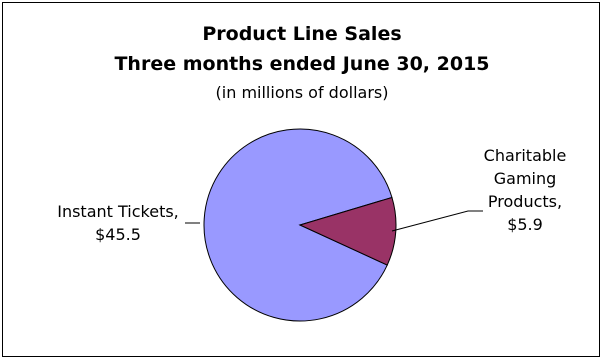 This screenshot has height=362, width=605. What do you see at coordinates (301, 34) in the screenshot?
I see `chart-title: Product Line Sales` at bounding box center [301, 34].